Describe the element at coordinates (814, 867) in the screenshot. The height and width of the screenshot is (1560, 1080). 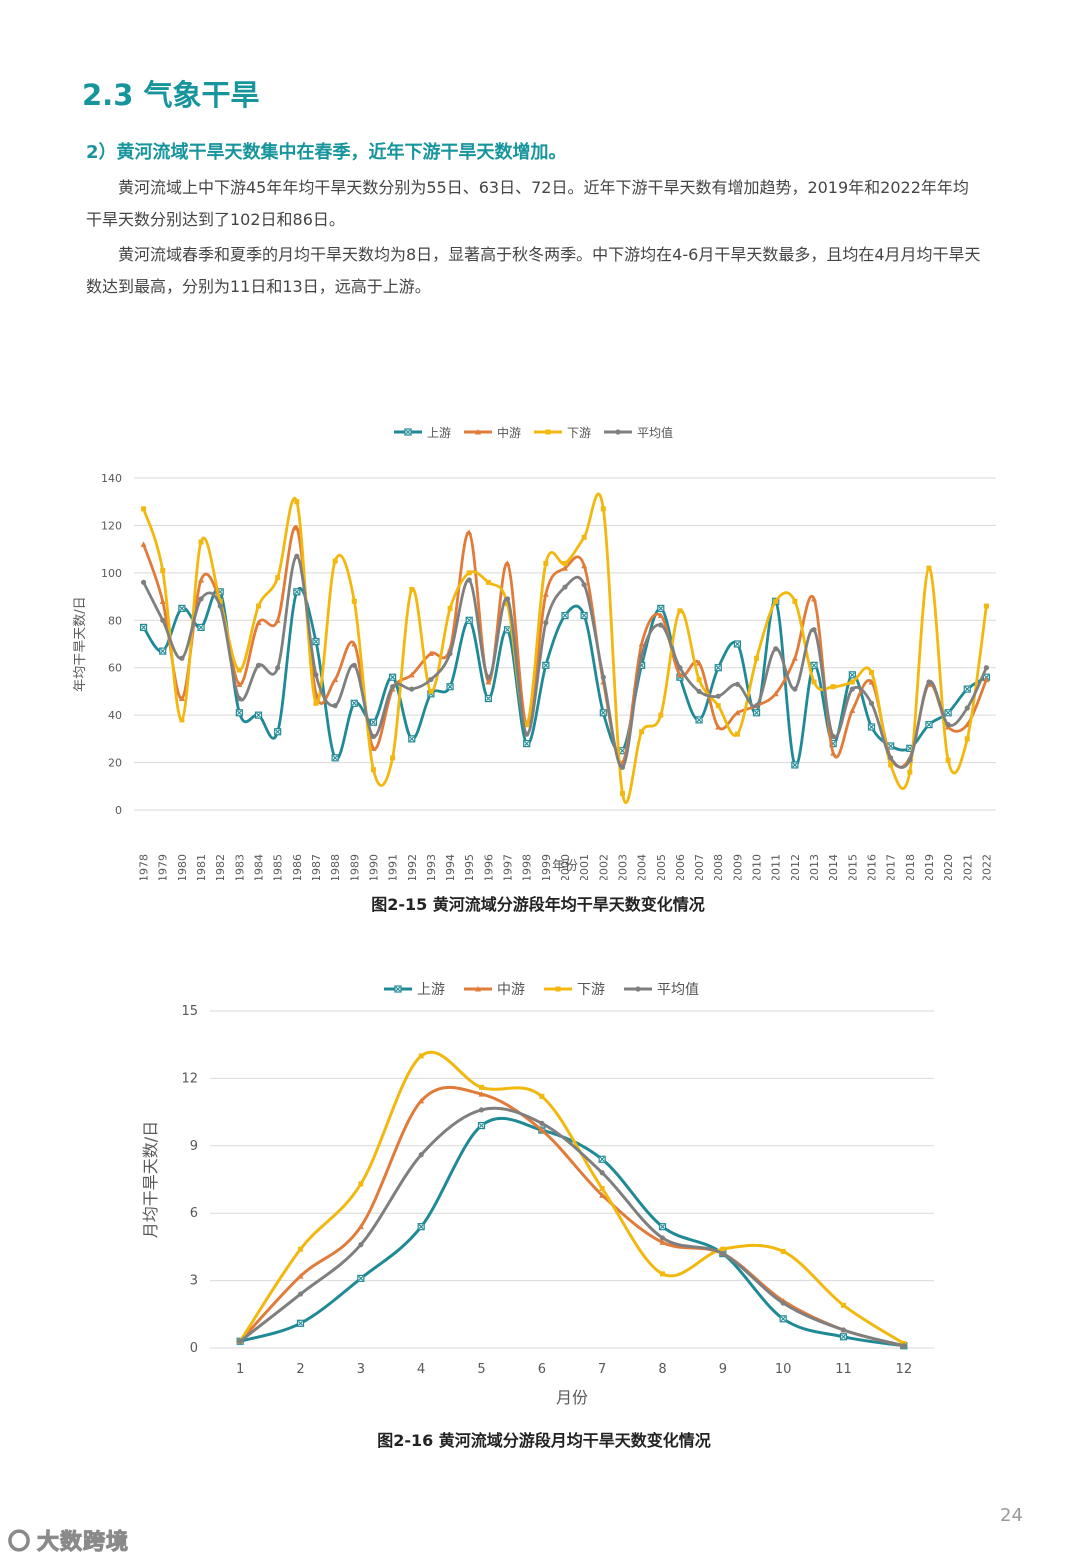
I see `x-tick-label: 2013` at that location.